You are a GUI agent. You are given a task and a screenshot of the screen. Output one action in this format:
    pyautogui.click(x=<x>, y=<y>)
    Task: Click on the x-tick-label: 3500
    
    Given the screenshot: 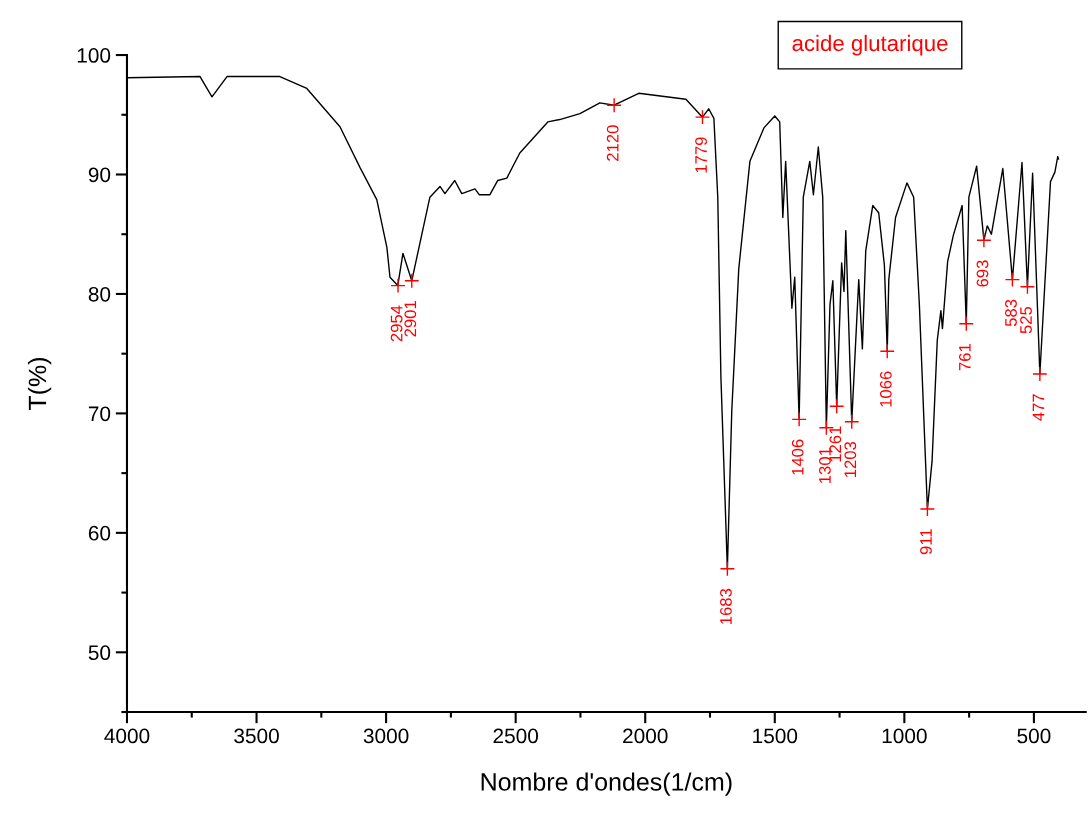 What is the action you would take?
    pyautogui.click(x=256, y=736)
    